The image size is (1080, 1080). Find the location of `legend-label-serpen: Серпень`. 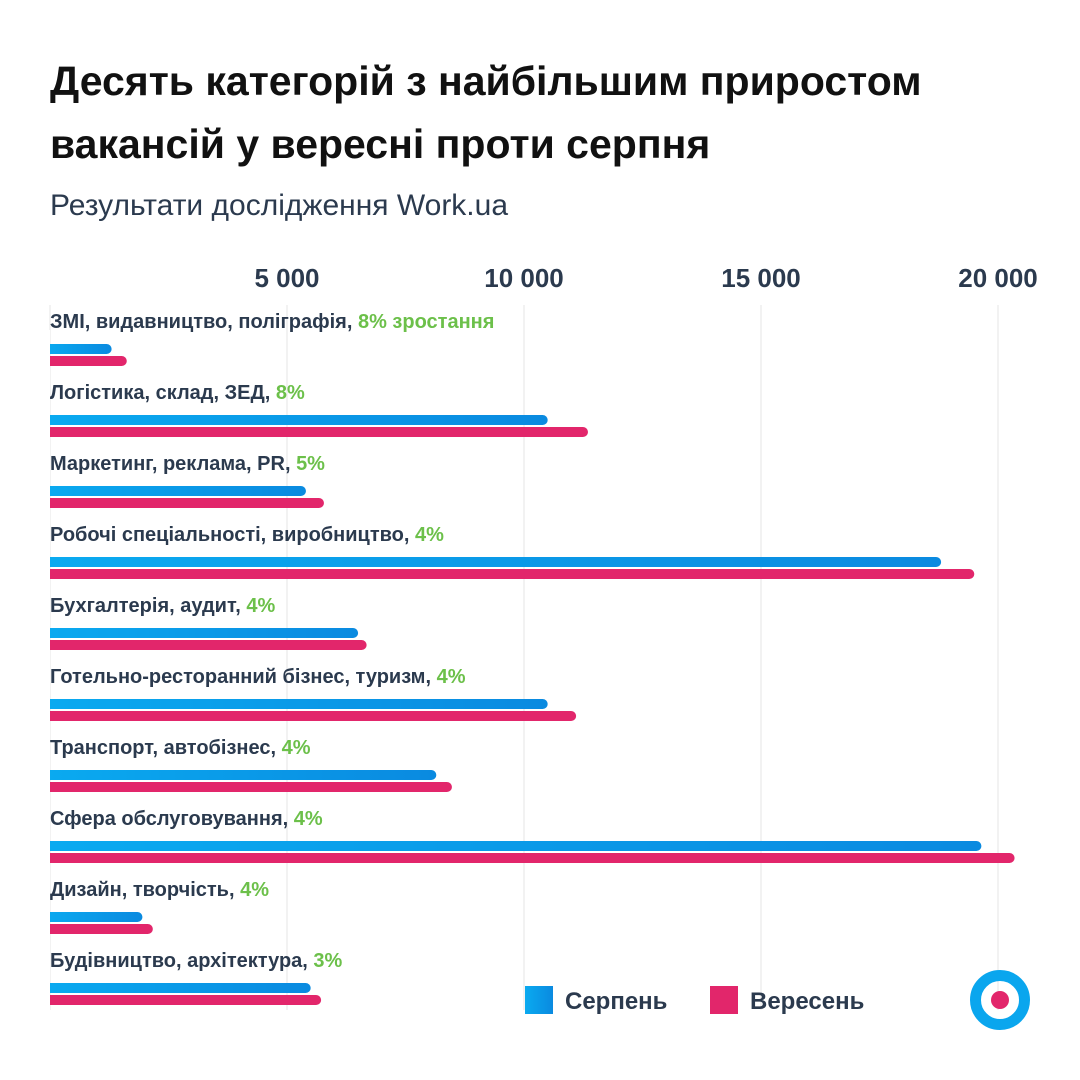

legend-label-serpen: Серпень is located at coordinates (616, 1001).